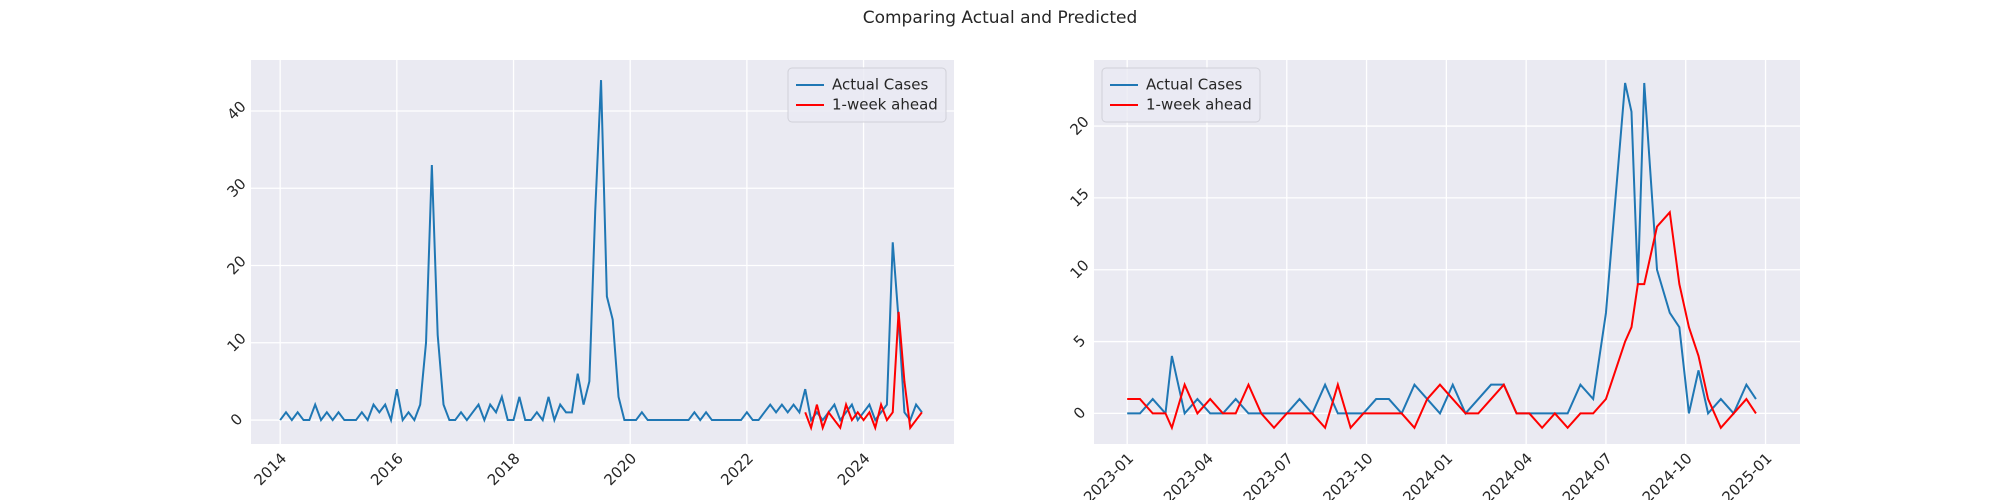 This screenshot has height=500, width=2000. Describe the element at coordinates (270, 469) in the screenshot. I see `x-tick-label: 2014` at that location.